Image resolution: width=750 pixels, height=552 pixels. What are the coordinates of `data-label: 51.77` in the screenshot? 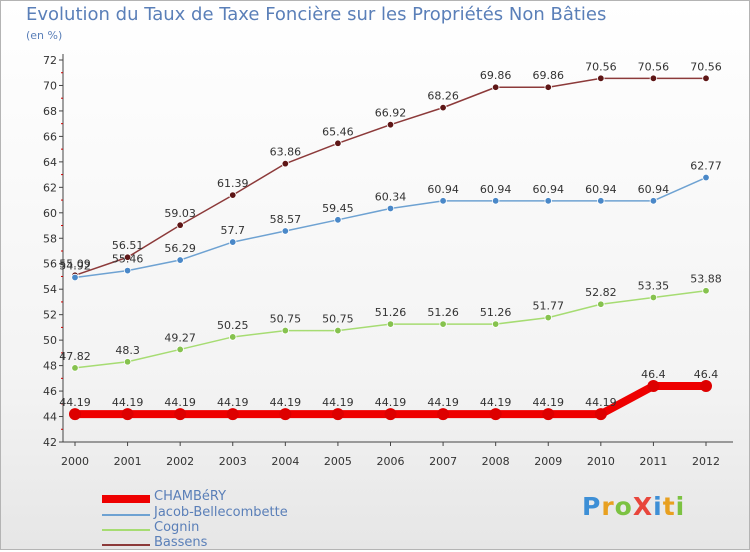 It's located at (549, 306).